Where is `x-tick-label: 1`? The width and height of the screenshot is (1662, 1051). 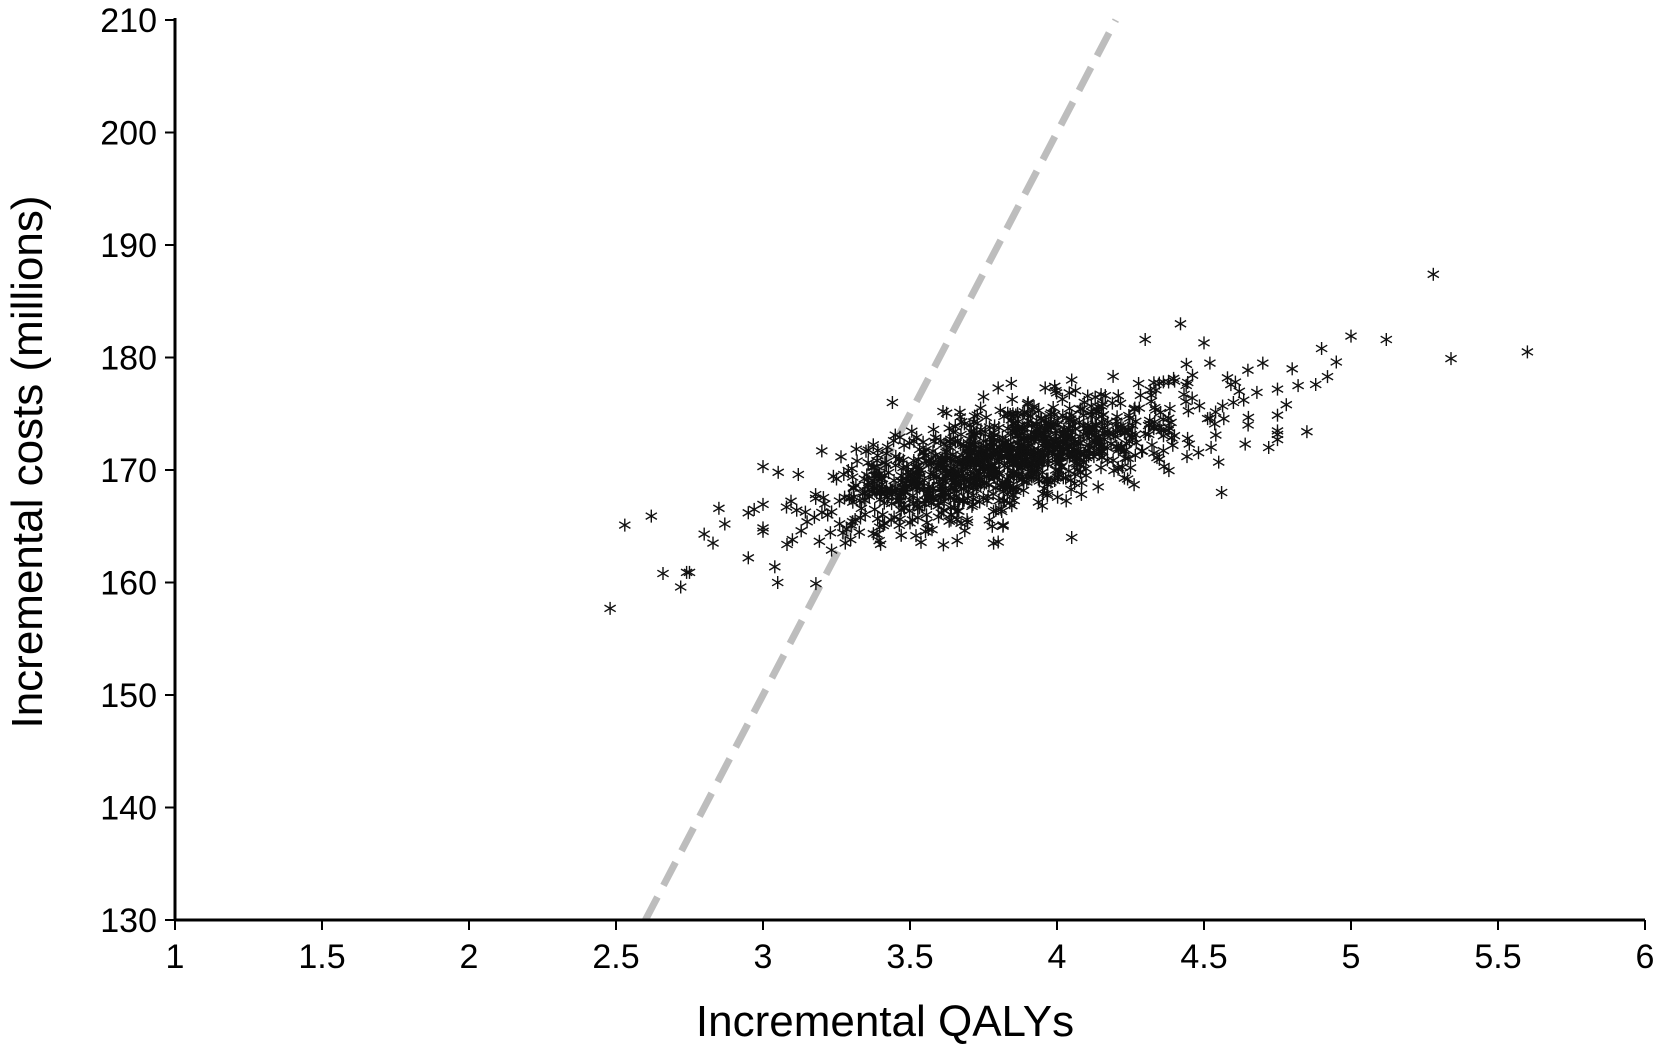
x-tick-label: 1 is located at coordinates (175, 957).